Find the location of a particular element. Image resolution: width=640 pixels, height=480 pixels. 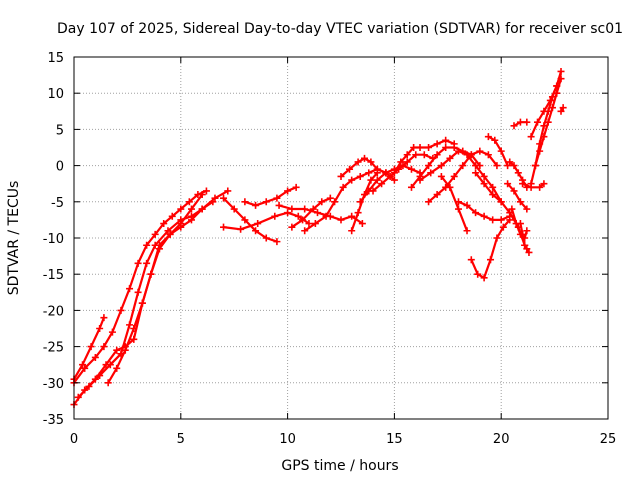

series-sat-g is located at coordinates (266, 221).